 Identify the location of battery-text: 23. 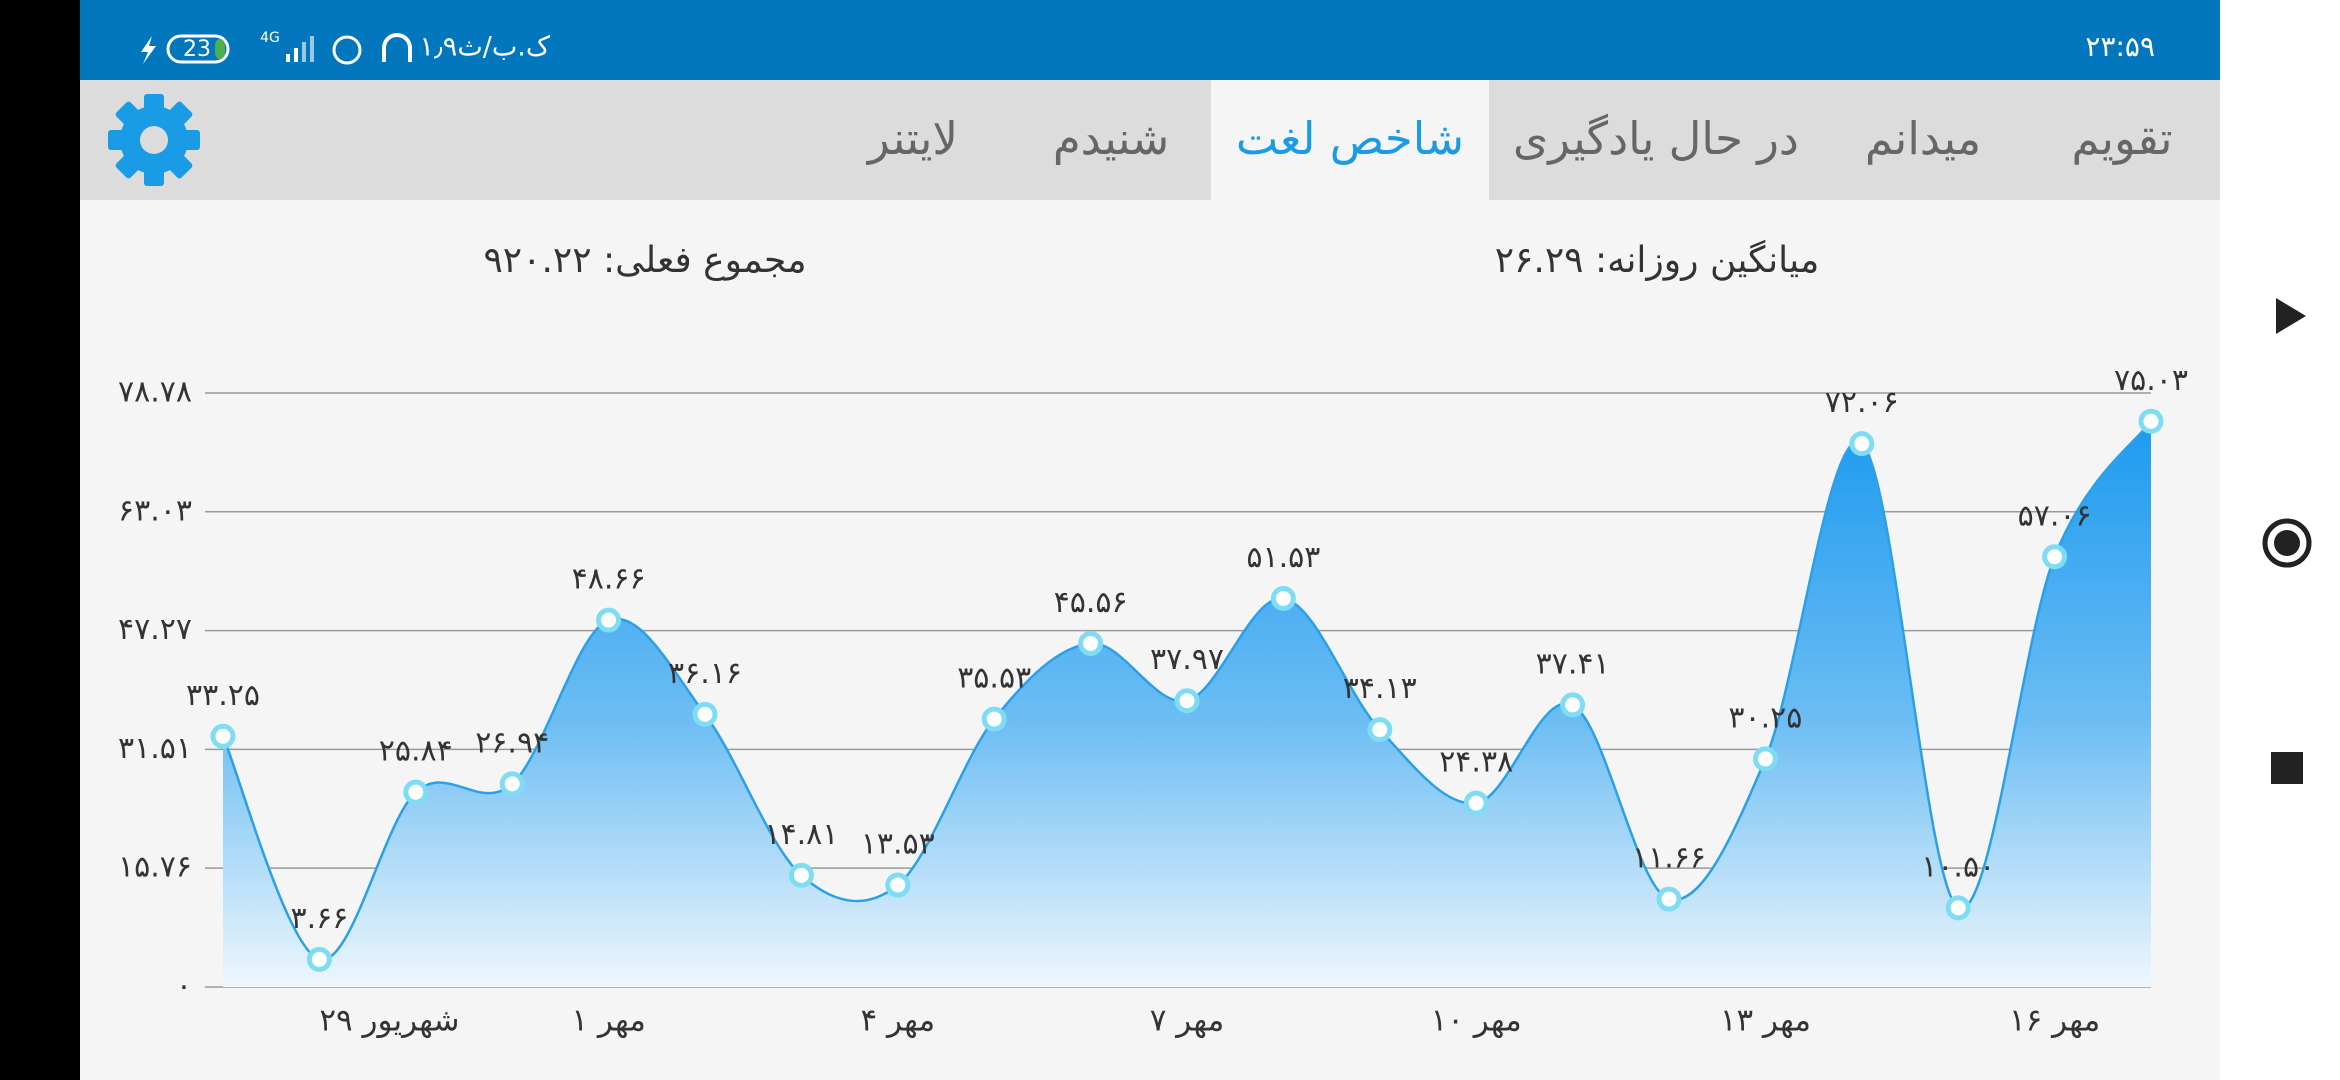
(197, 49).